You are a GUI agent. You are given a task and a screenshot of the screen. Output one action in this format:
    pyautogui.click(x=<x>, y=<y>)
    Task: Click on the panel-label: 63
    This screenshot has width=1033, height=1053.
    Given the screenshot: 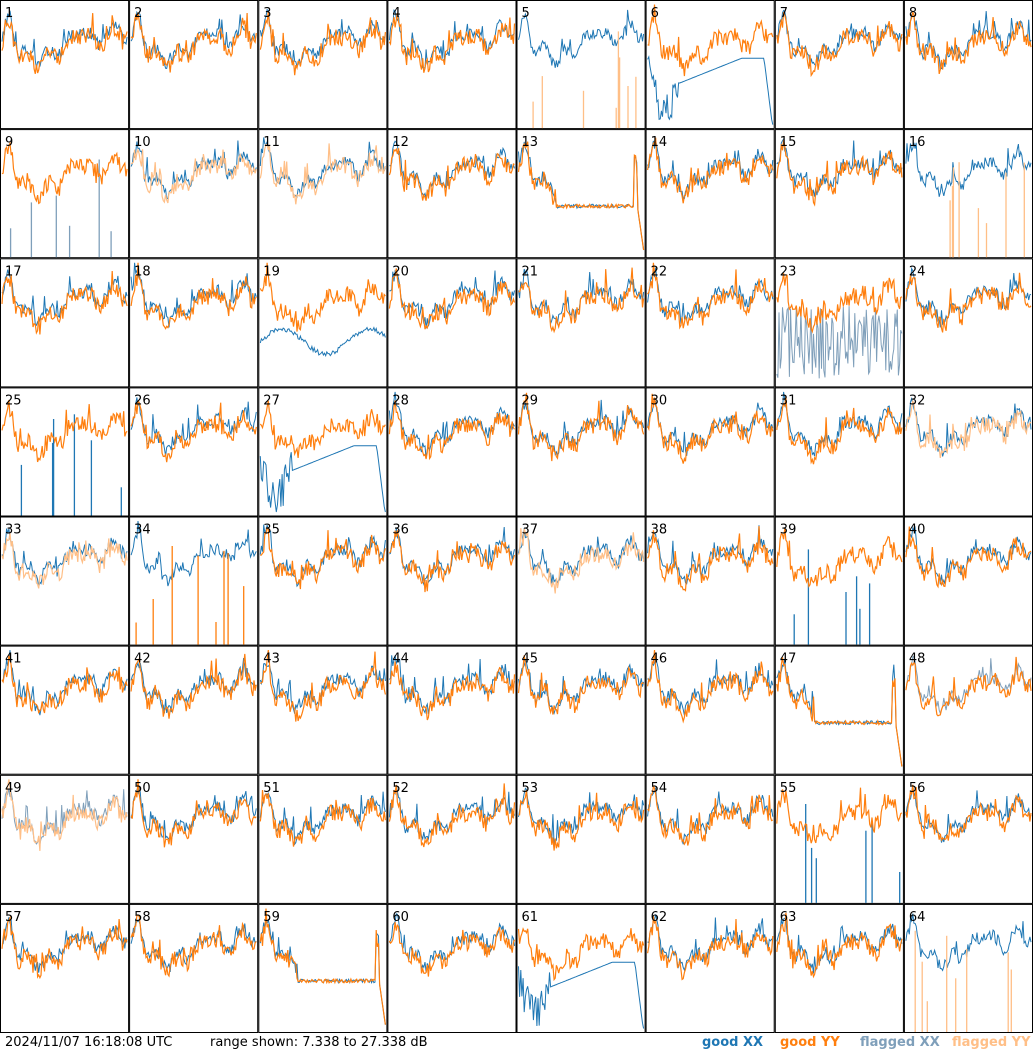 What is the action you would take?
    pyautogui.click(x=788, y=917)
    